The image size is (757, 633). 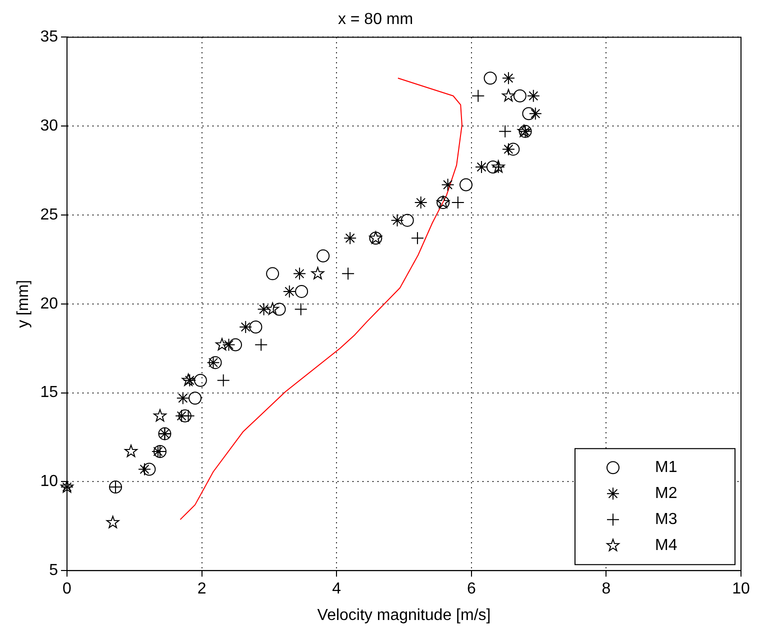 I want to click on legend-label: M3, so click(x=666, y=519).